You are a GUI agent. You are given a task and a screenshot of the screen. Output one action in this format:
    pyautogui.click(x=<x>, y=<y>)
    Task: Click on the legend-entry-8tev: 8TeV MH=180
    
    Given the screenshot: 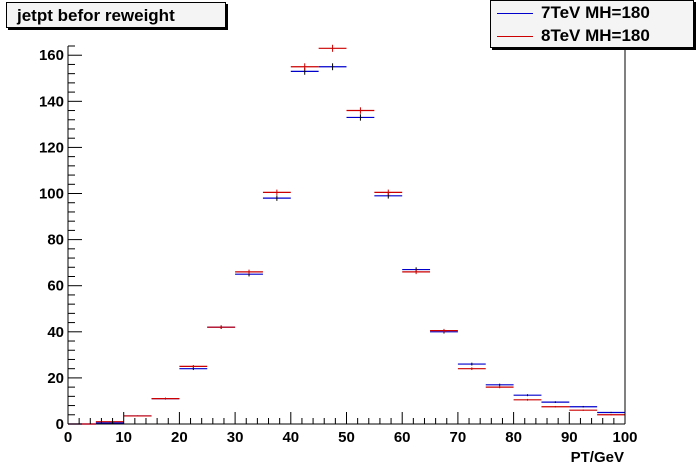 What is the action you would take?
    pyautogui.click(x=592, y=36)
    